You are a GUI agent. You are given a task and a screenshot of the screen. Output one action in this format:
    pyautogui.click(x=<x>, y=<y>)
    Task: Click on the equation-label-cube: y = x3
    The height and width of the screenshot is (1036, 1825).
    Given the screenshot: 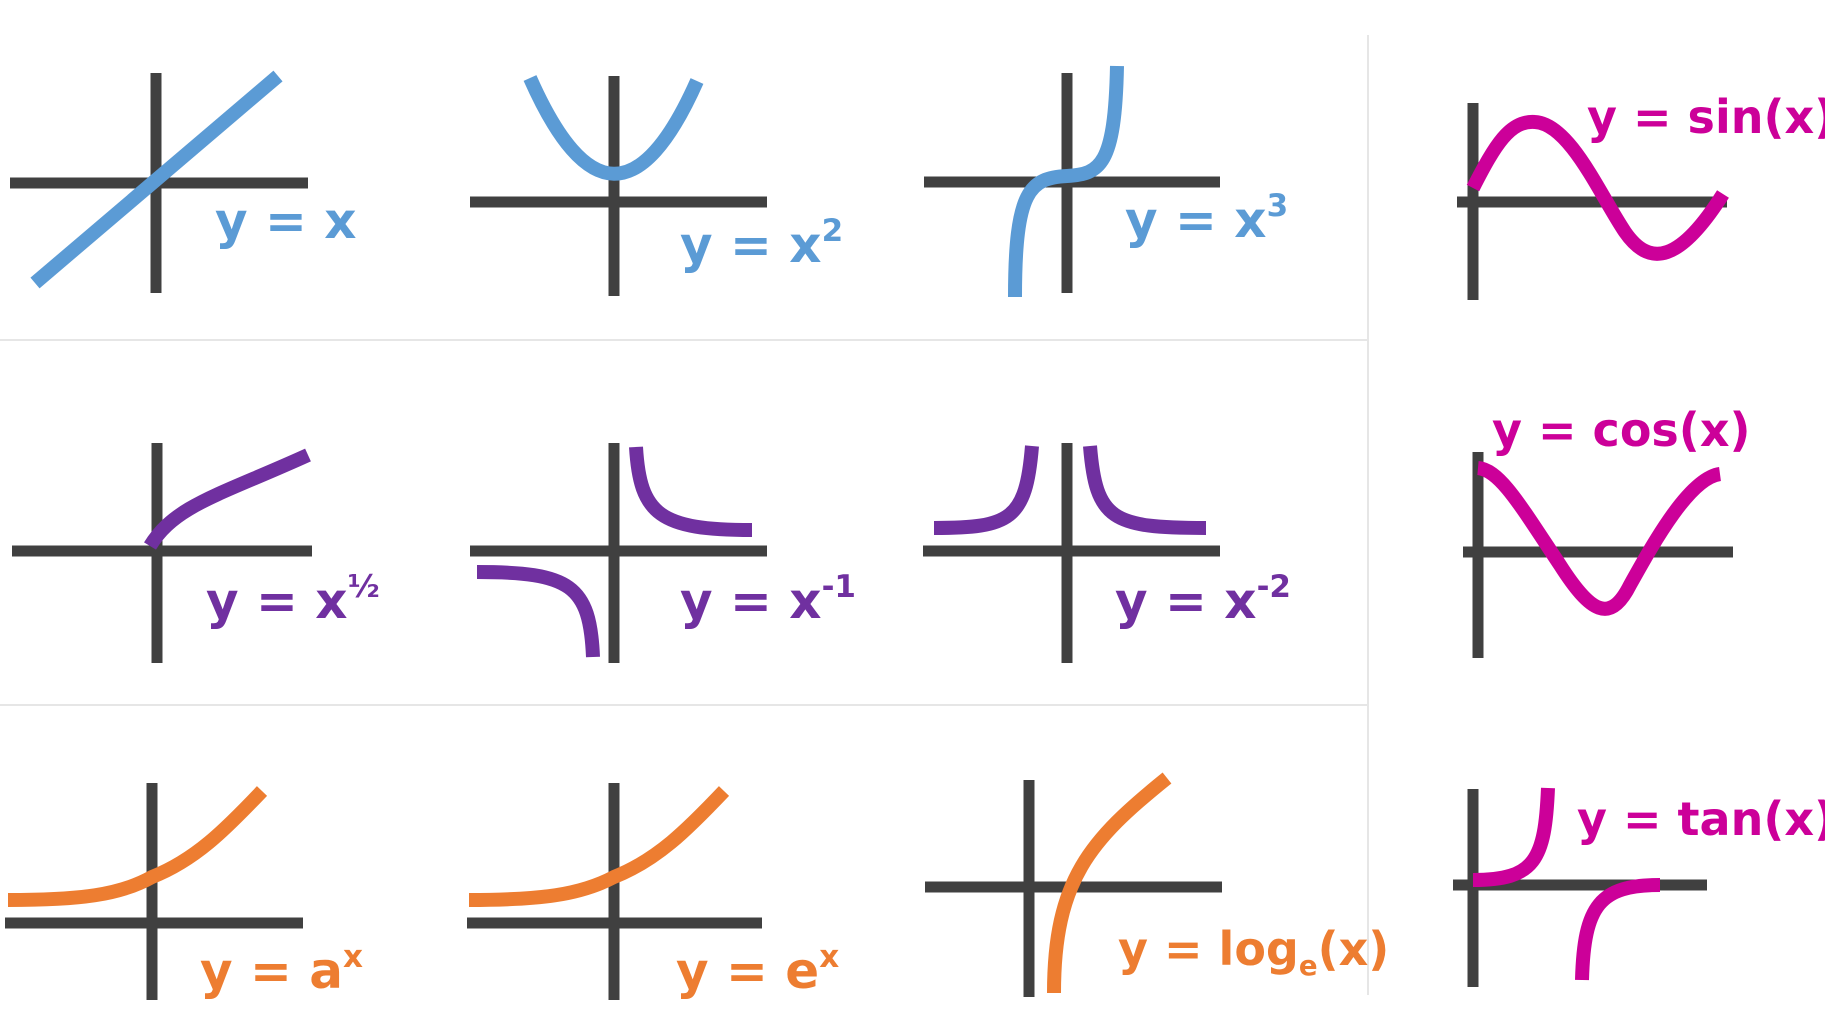 What is the action you would take?
    pyautogui.click(x=1206, y=218)
    